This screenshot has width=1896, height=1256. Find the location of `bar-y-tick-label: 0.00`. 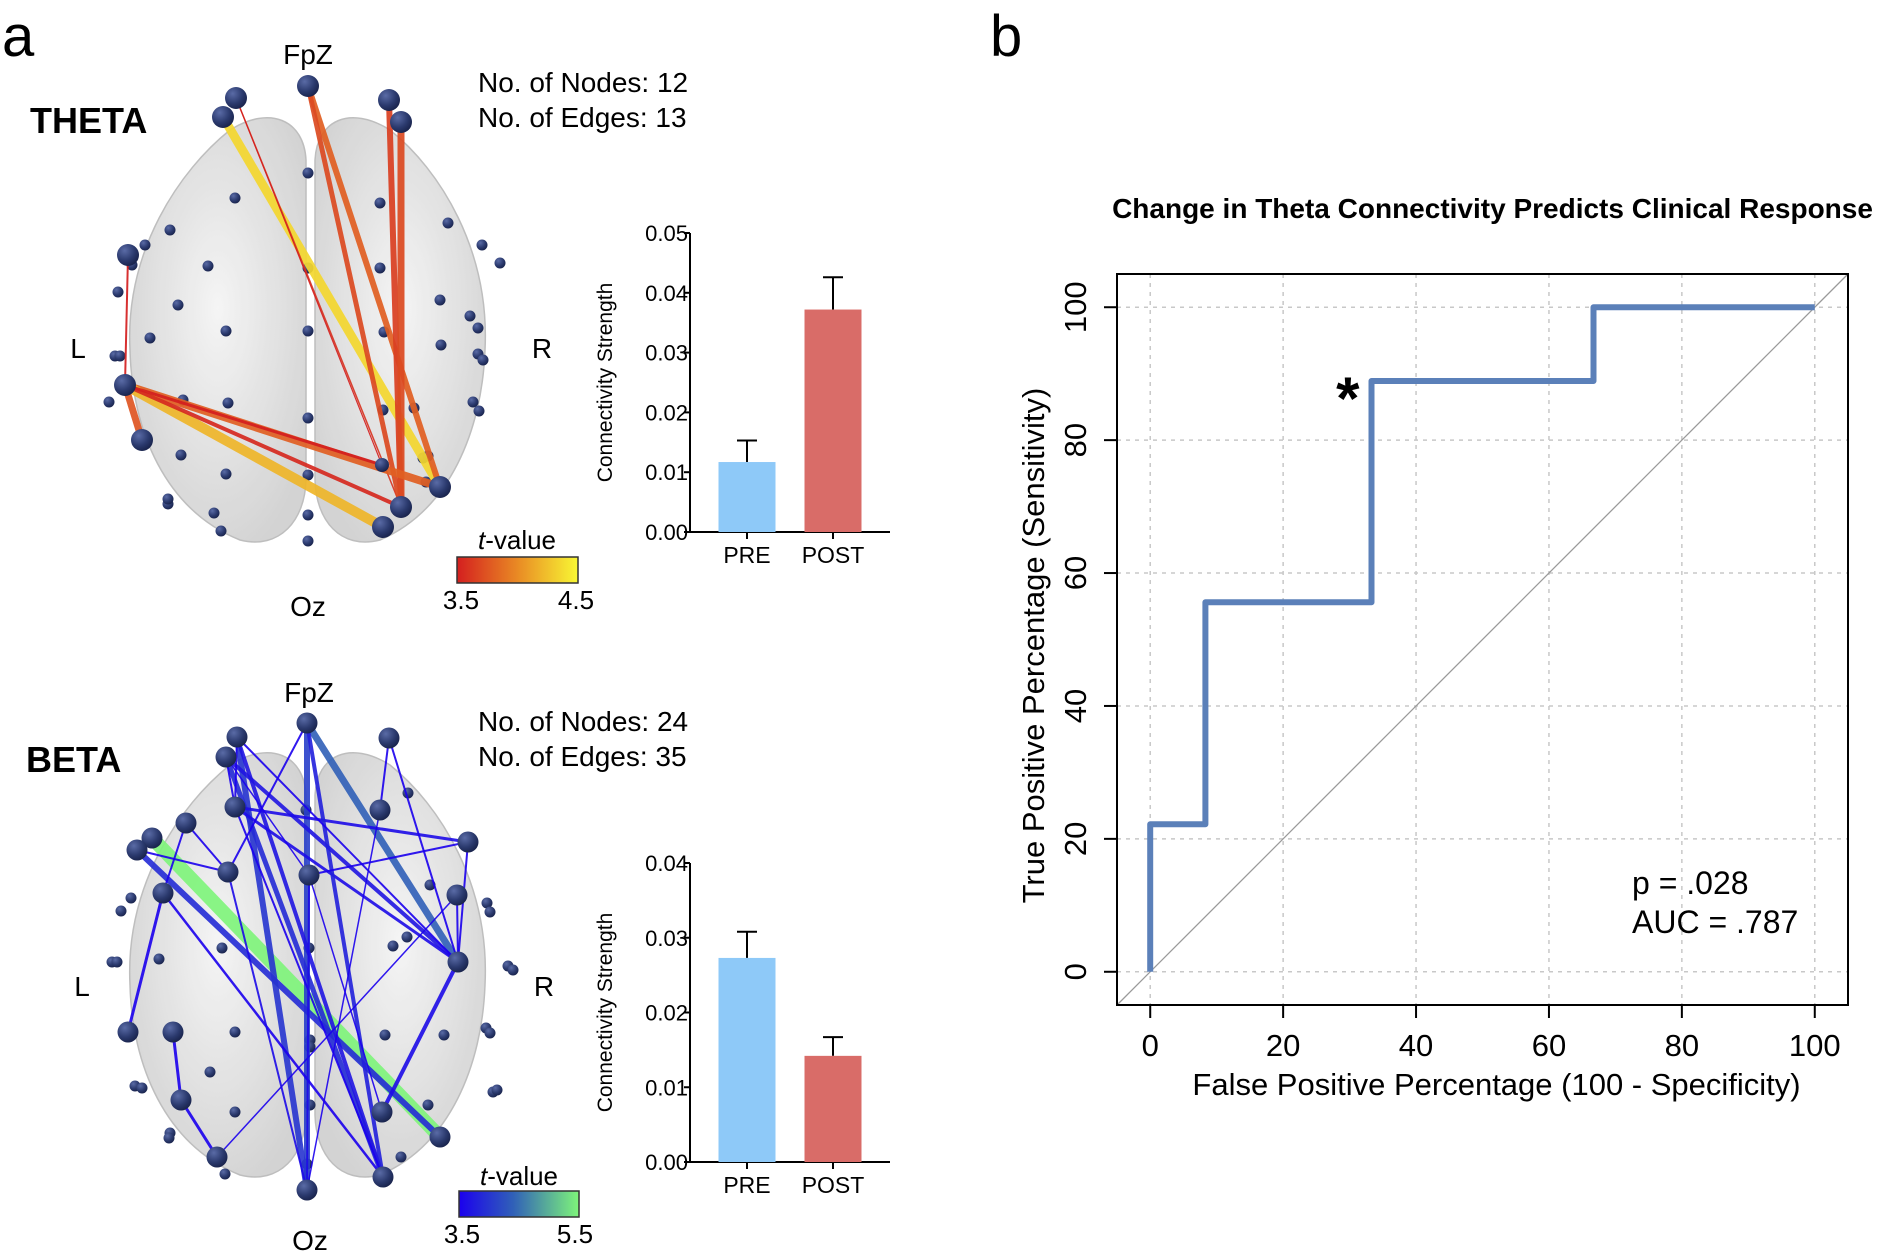

bar-y-tick-label: 0.00 is located at coordinates (666, 1162).